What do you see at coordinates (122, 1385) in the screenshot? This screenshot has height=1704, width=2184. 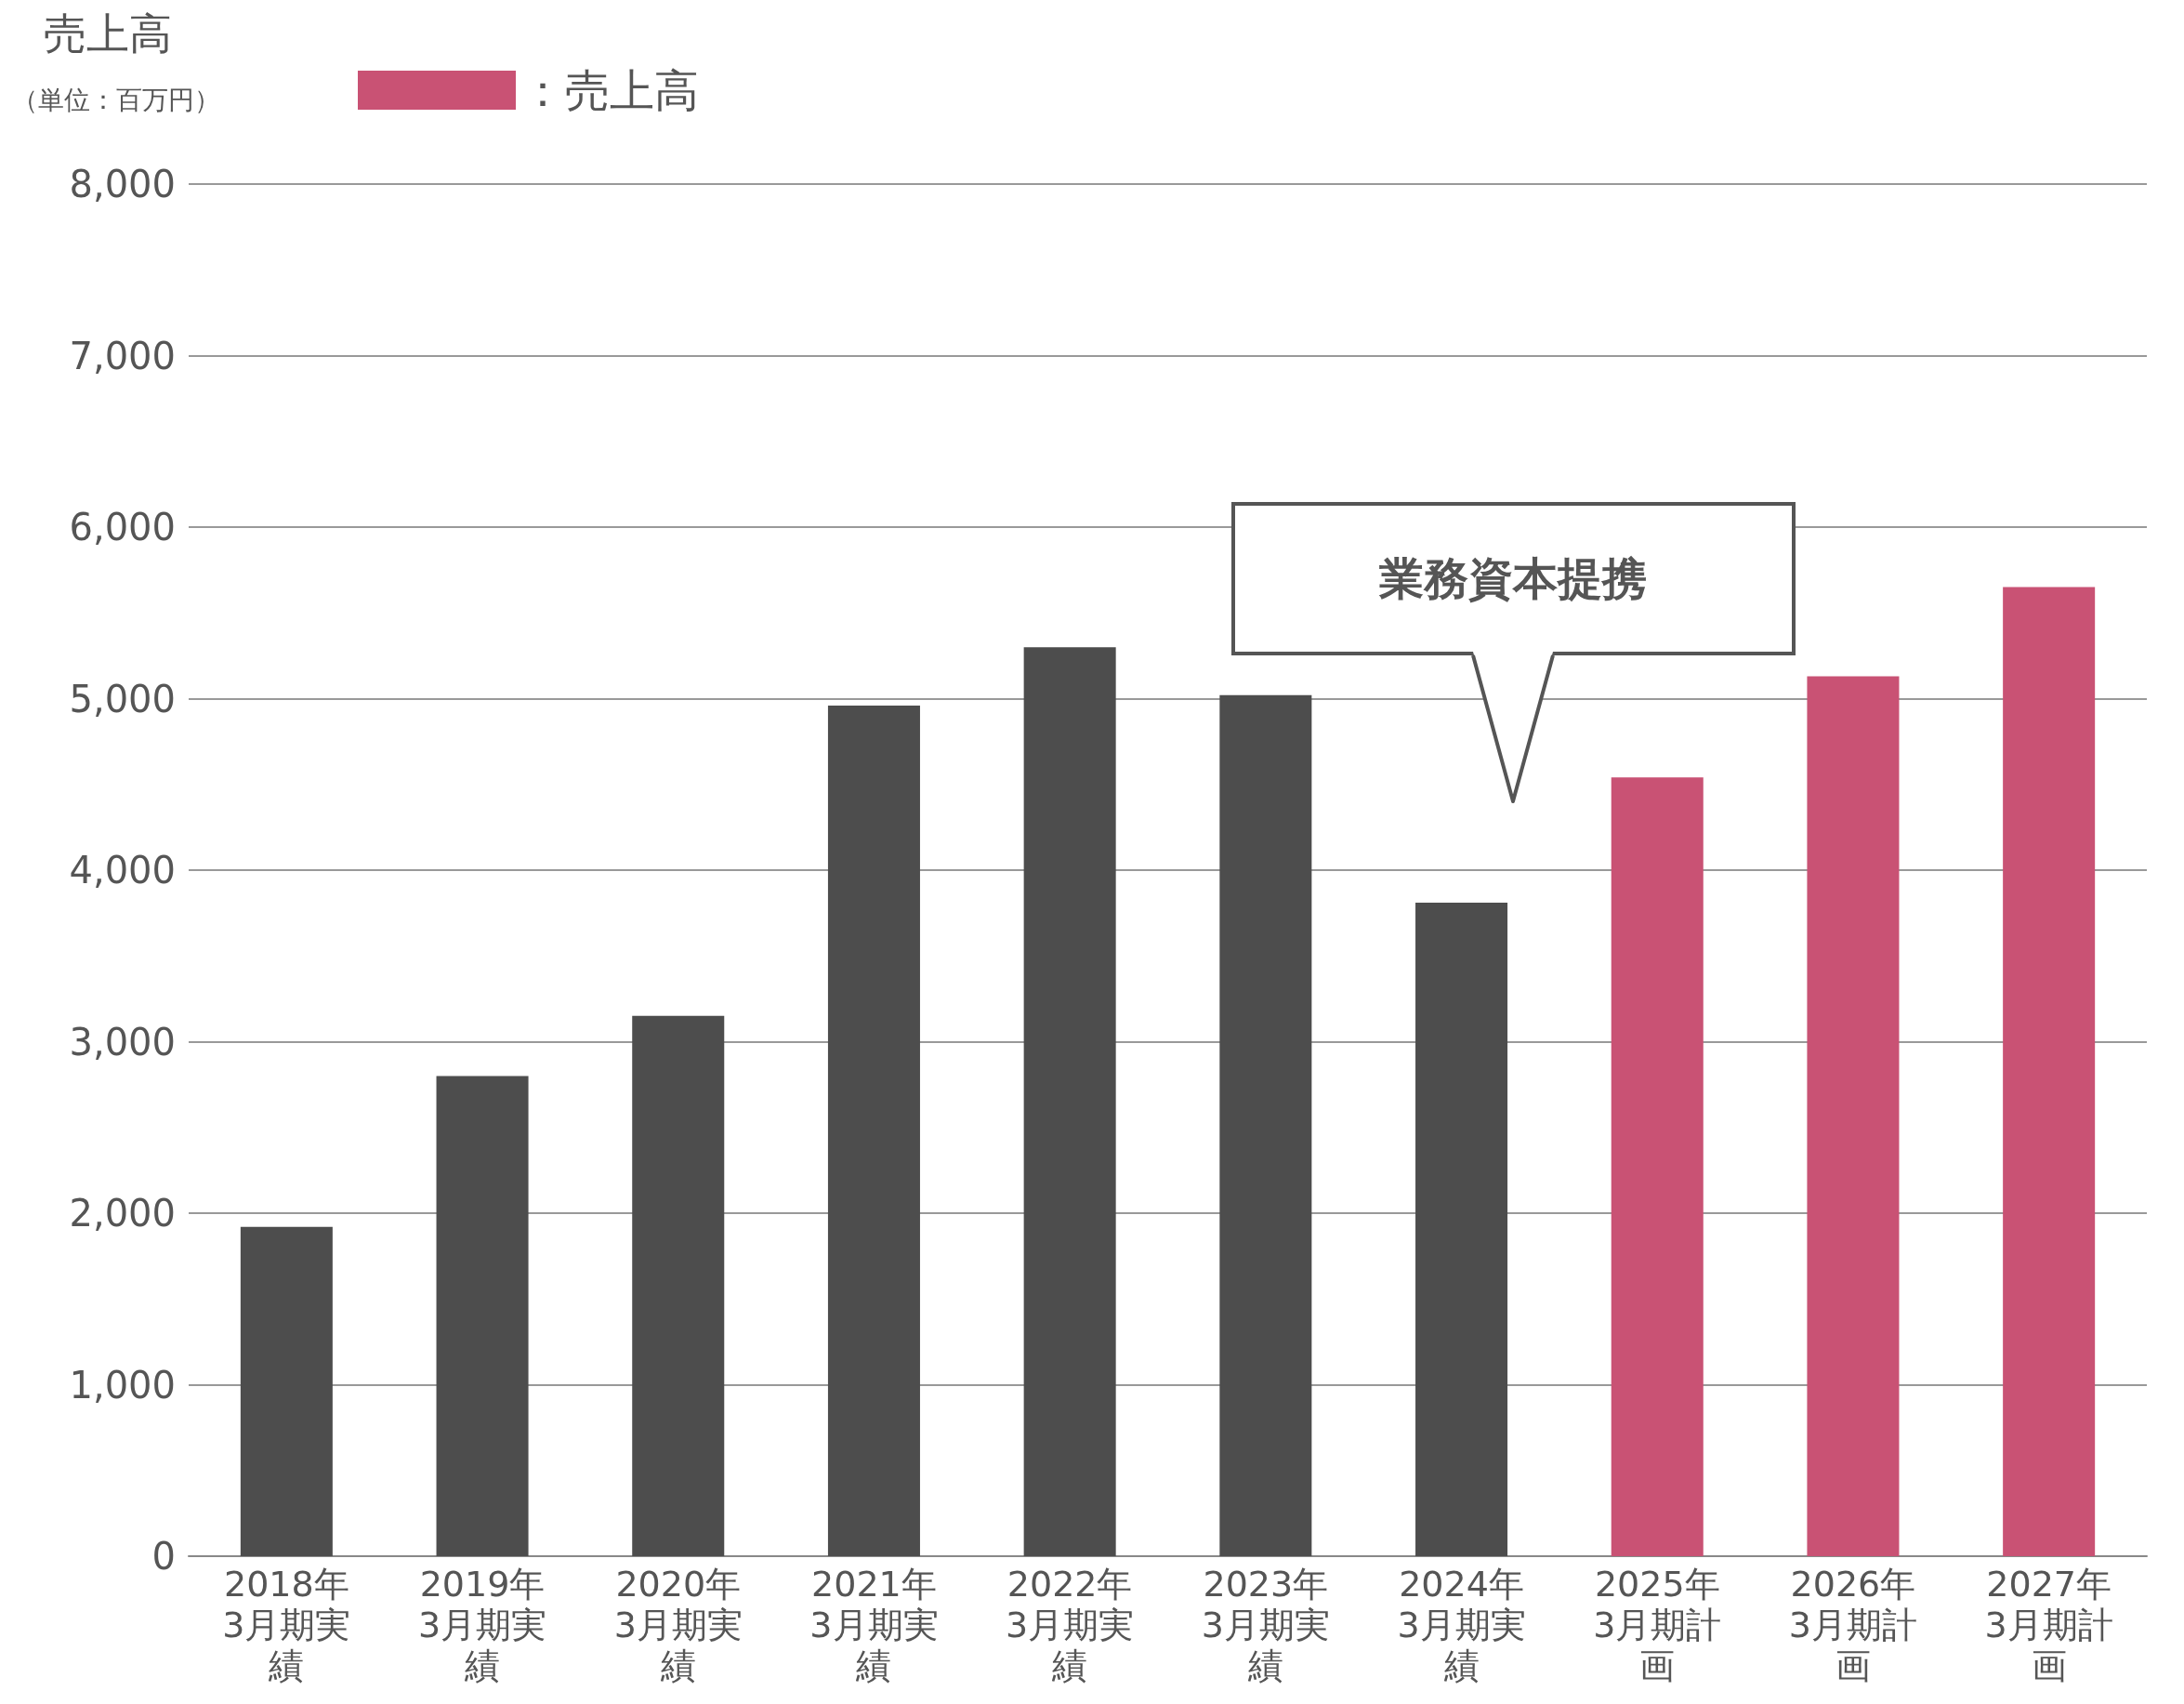 I see `y-tick-label: 1,000` at bounding box center [122, 1385].